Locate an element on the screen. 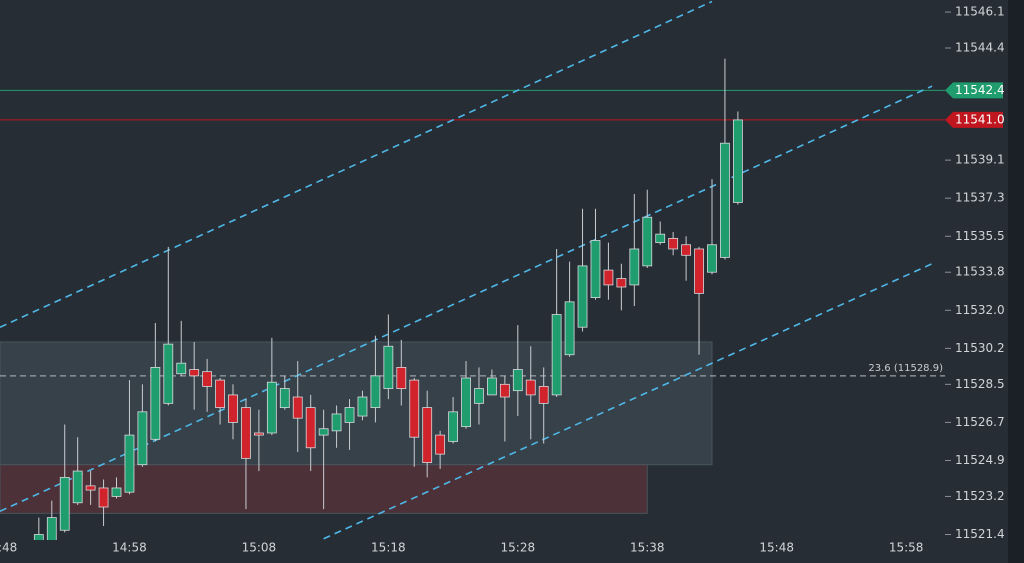 The image size is (1024, 563). x-tick-label: 15:08 is located at coordinates (259, 548).